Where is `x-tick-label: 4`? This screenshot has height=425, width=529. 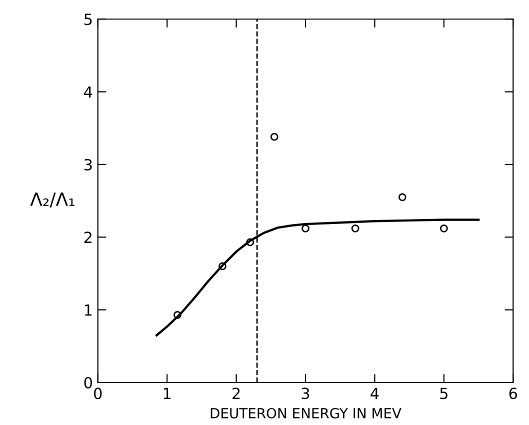 x-tick-label: 4 is located at coordinates (374, 393).